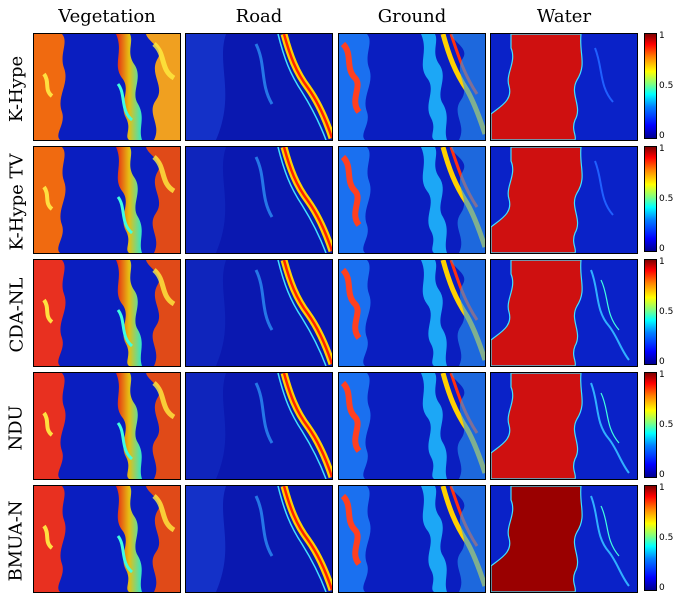 Image resolution: width=675 pixels, height=597 pixels. Describe the element at coordinates (17, 428) in the screenshot. I see `row-label-ndu: NDU` at that location.